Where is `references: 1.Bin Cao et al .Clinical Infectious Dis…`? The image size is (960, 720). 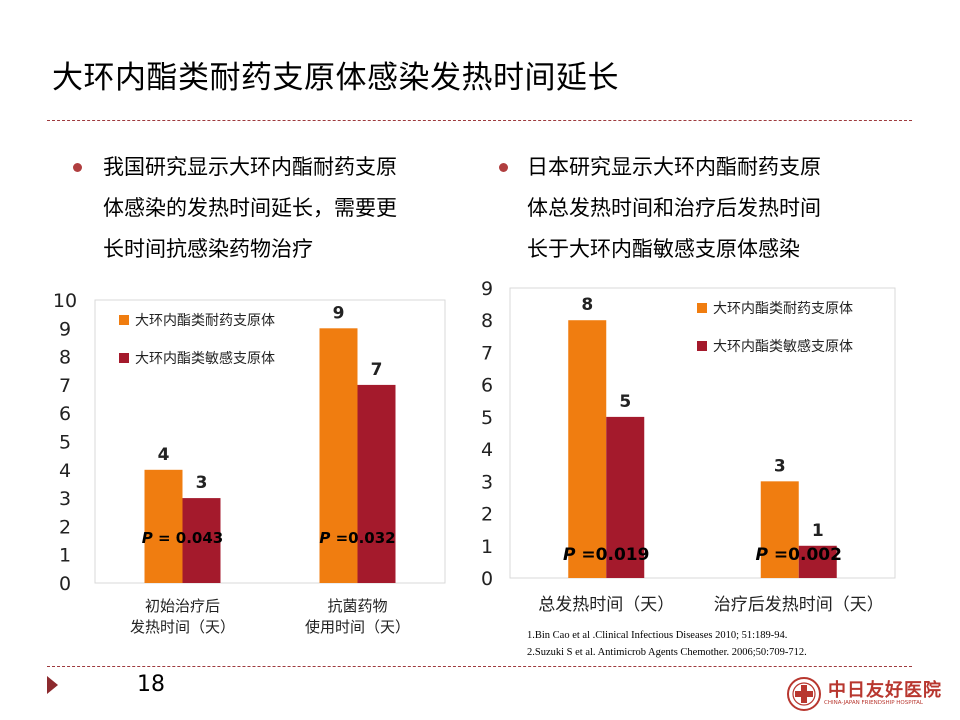
references: 1.Bin Cao et al .Clinical Infectious Dis… is located at coordinates (667, 644).